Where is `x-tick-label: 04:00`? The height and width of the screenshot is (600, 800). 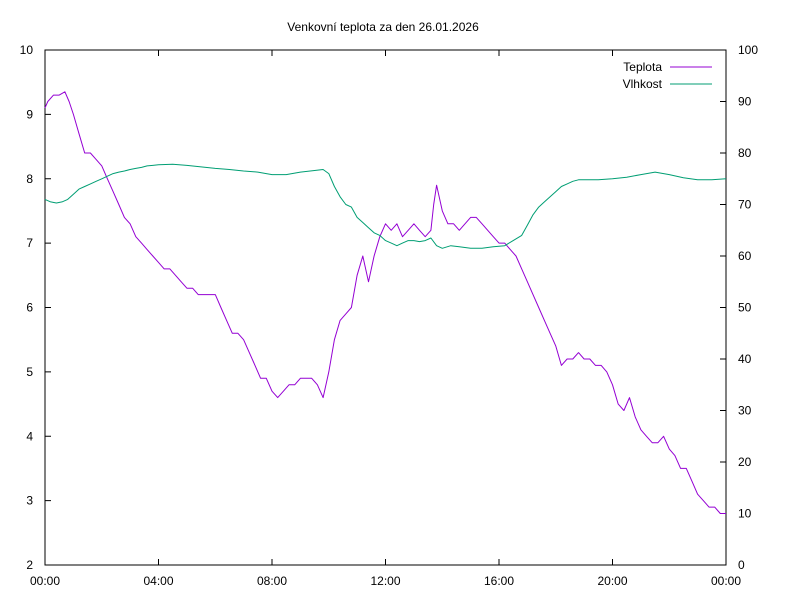
x-tick-label: 04:00 is located at coordinates (158, 581).